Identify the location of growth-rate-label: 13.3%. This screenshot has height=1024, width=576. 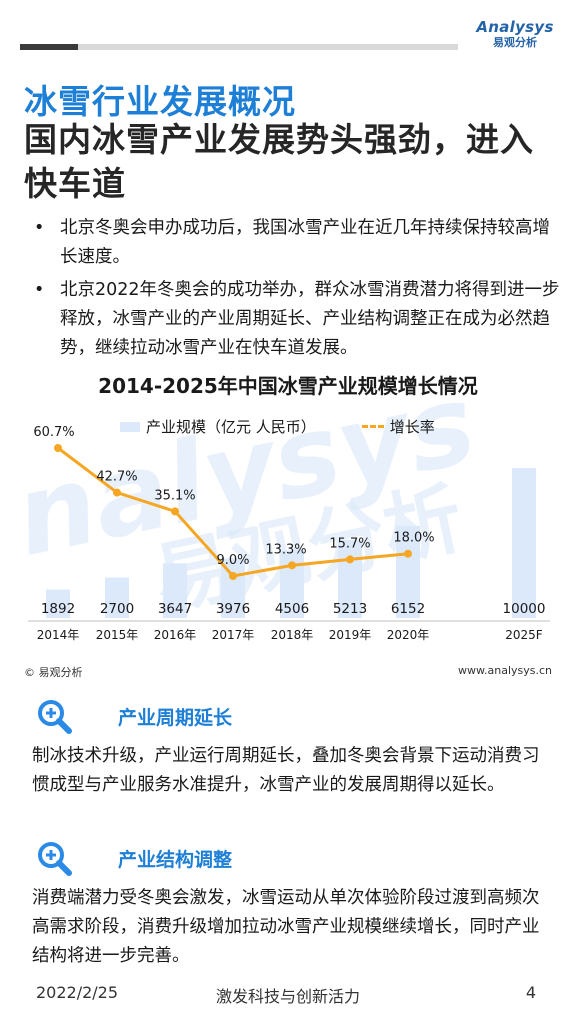
(285, 549).